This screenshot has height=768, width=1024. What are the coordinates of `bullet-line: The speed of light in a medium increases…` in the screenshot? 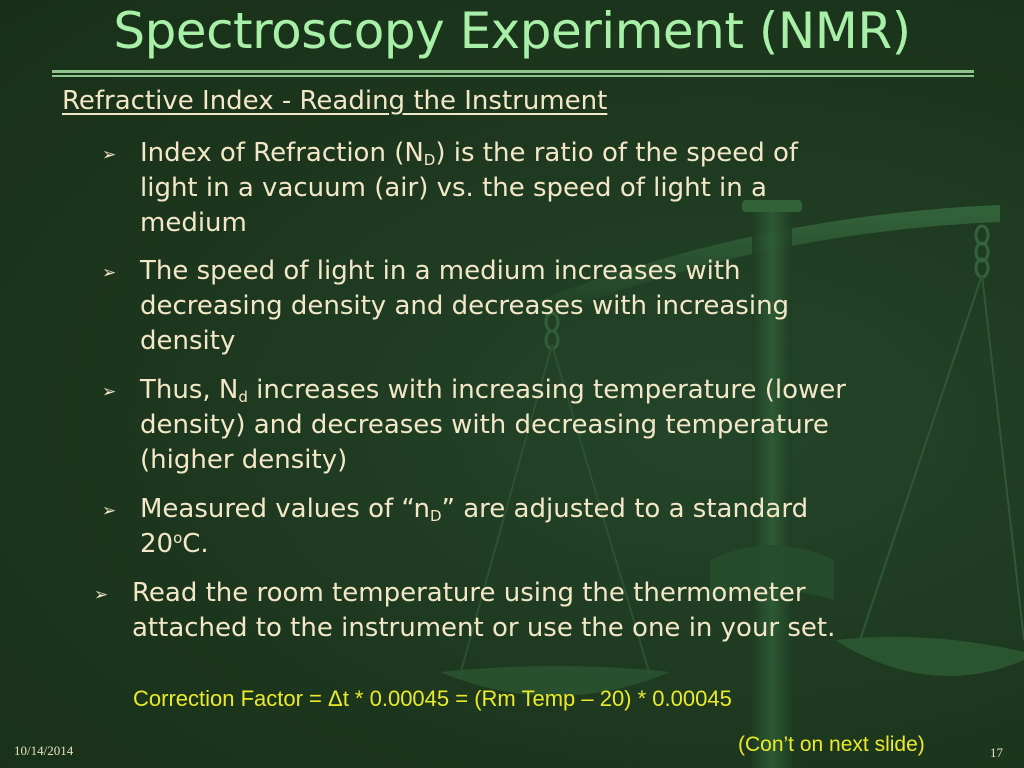 It's located at (440, 271).